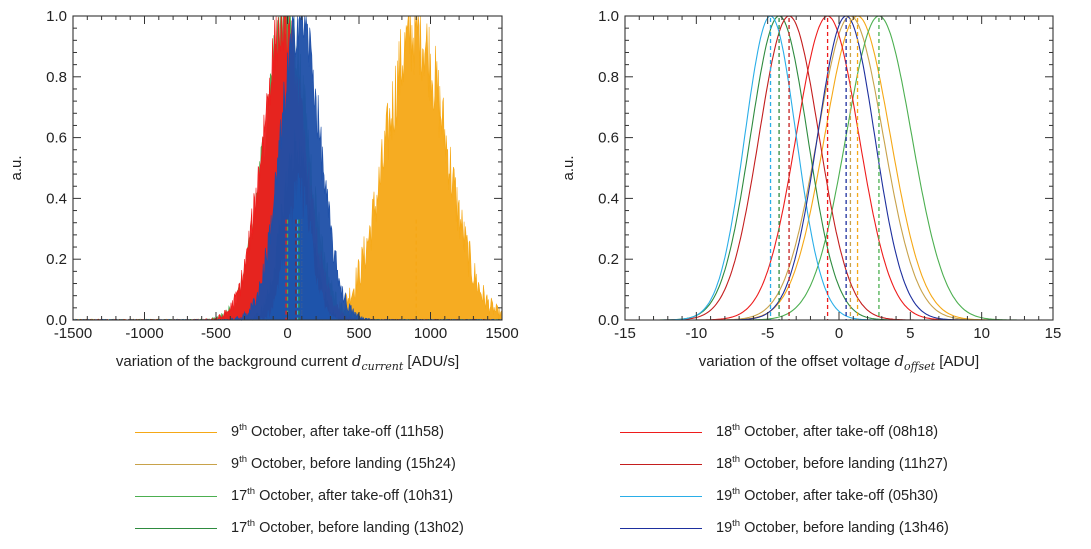 This screenshot has height=549, width=1091. I want to click on legend-item: 9th October, after take-off (11h58), so click(289, 432).